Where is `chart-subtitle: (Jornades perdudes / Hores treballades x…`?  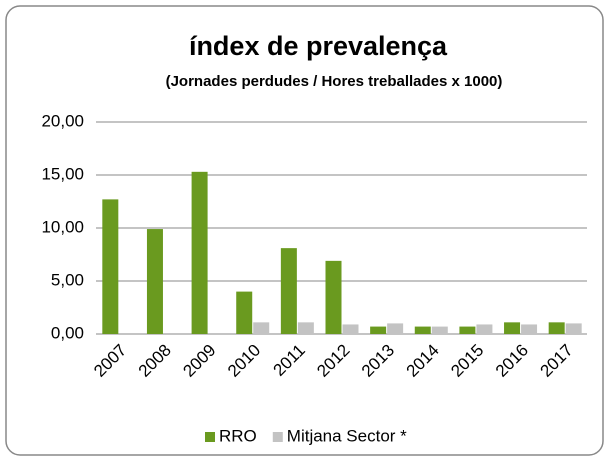
chart-subtitle: (Jornades perdudes / Hores treballades x… is located at coordinates (334, 81).